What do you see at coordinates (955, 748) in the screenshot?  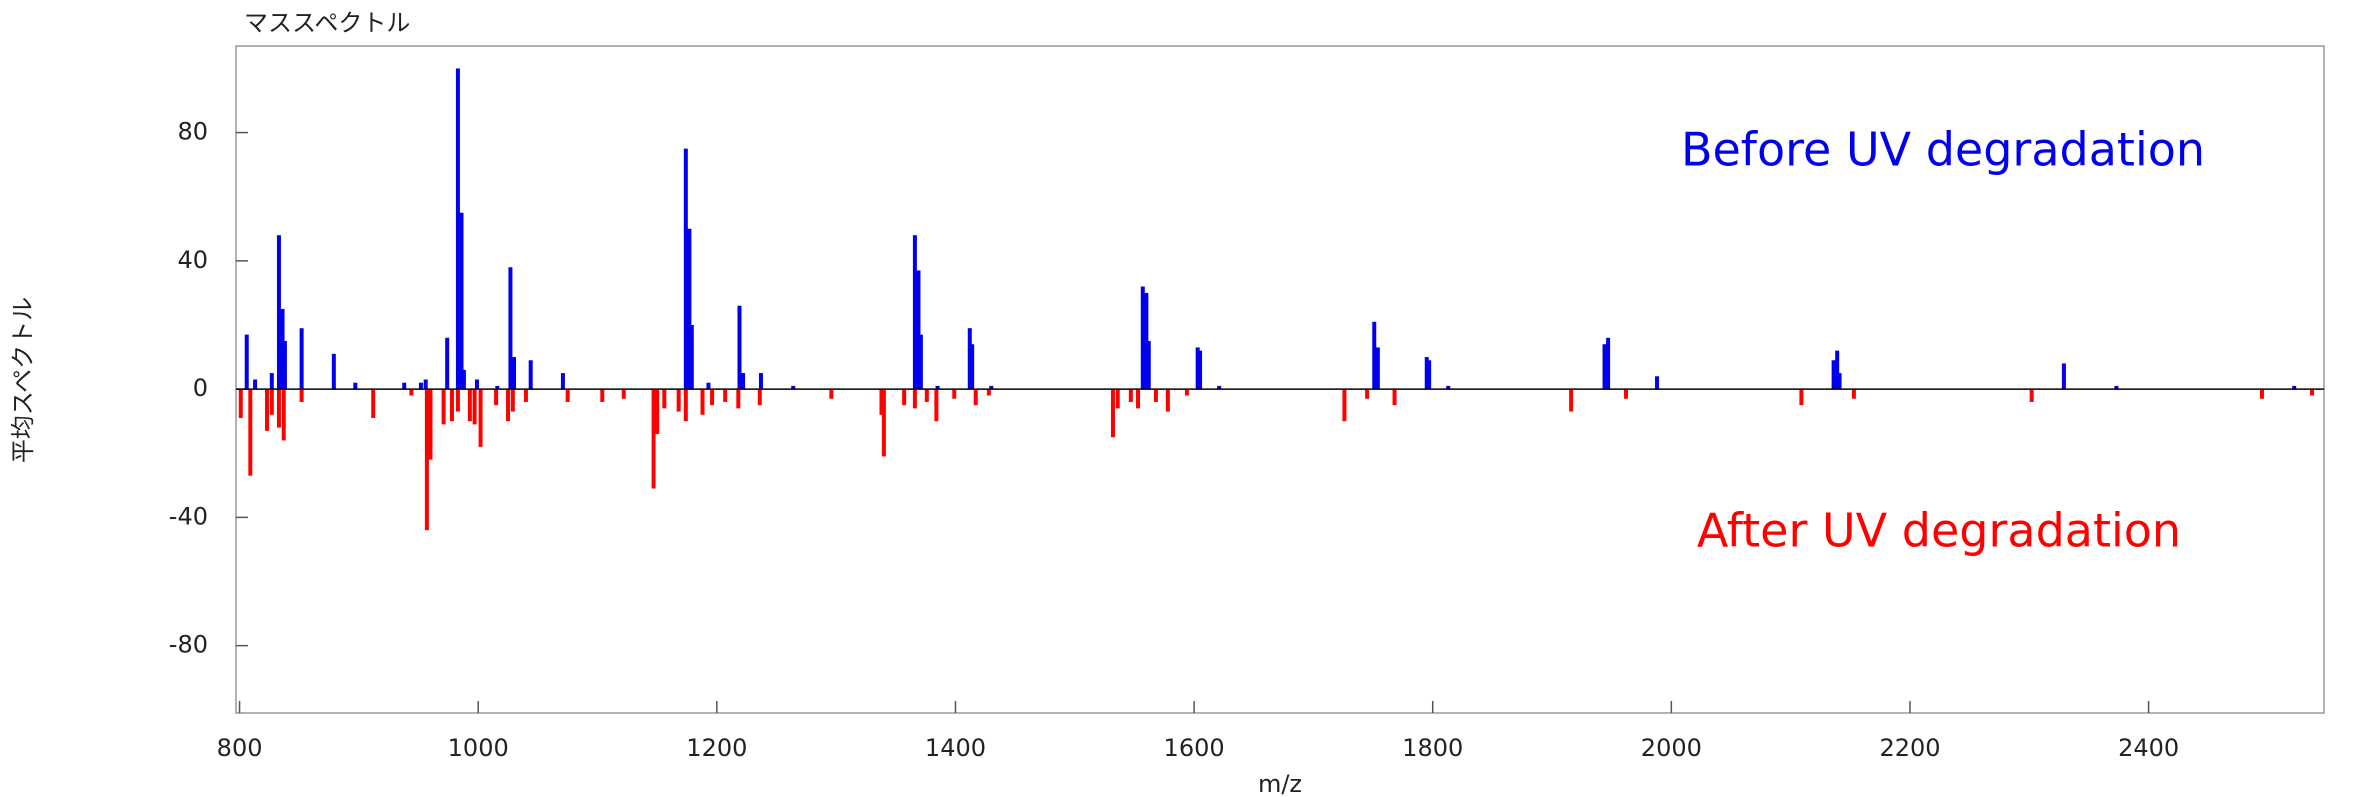 I see `x-tick-label: 1400` at bounding box center [955, 748].